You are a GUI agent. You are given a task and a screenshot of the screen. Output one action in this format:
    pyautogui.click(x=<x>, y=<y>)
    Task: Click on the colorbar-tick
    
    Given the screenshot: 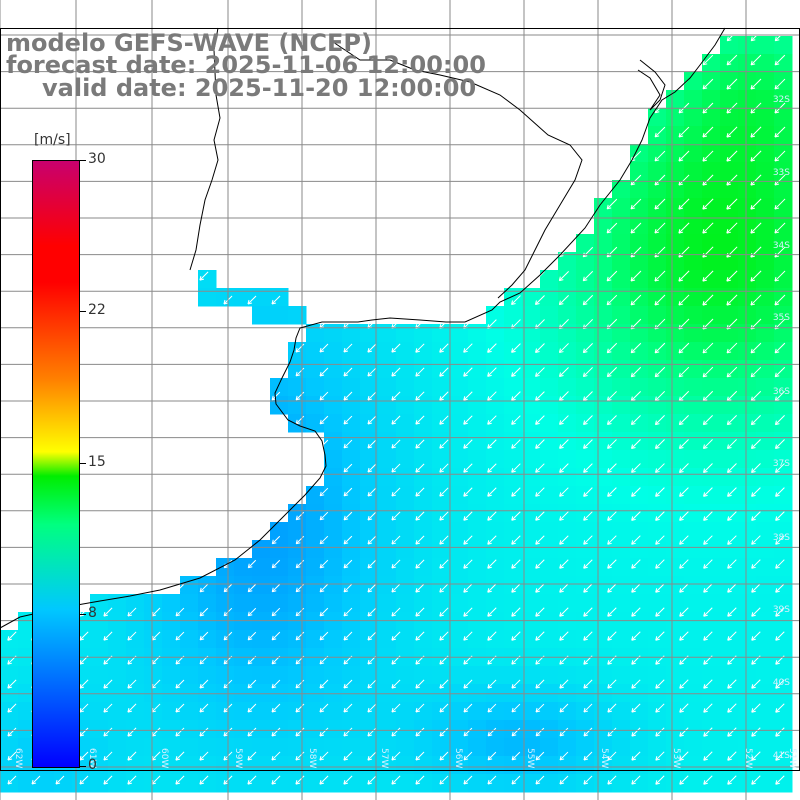 What is the action you would take?
    pyautogui.click(x=82, y=160)
    